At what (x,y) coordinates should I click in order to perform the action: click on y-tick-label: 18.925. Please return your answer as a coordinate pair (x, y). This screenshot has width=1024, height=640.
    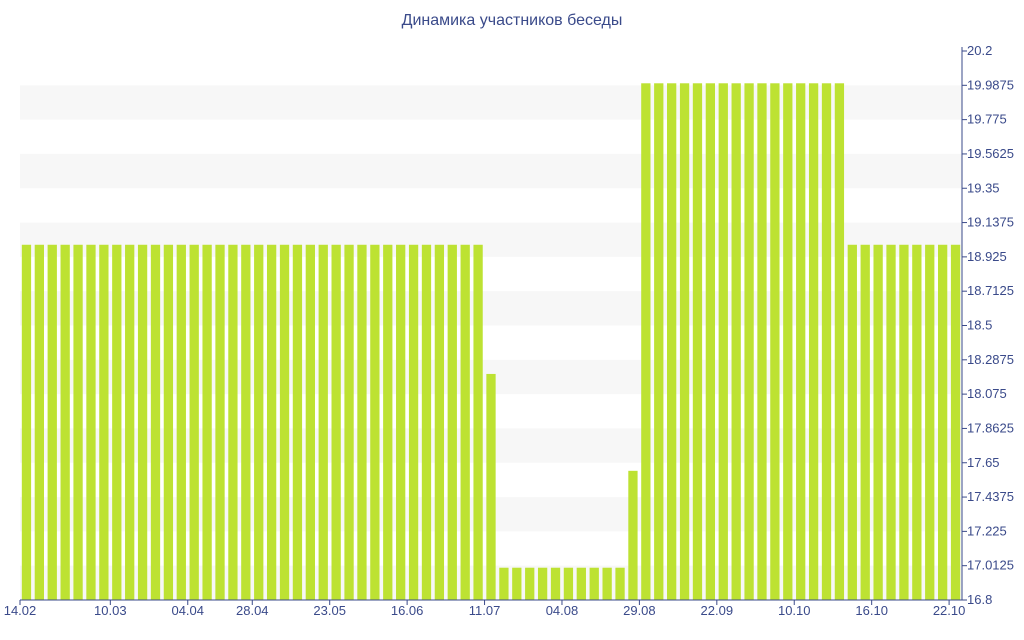
    Looking at the image, I should click on (987, 256).